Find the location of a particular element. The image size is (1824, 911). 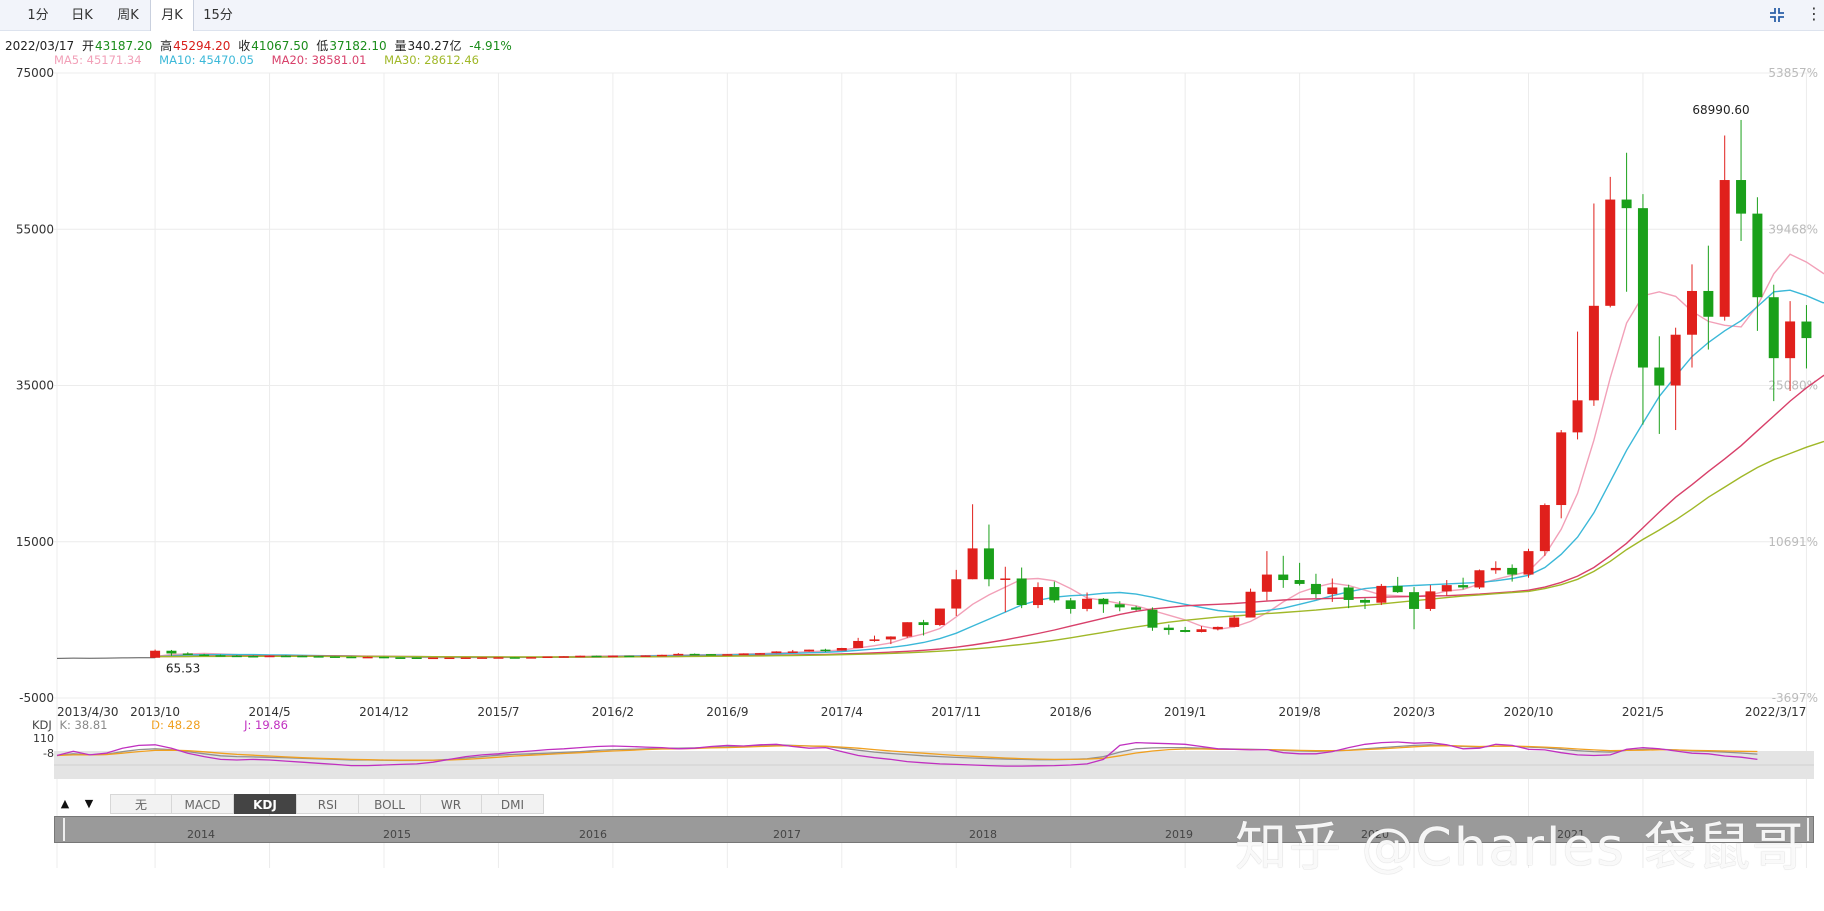

kdj-line-j is located at coordinates (907, 754).